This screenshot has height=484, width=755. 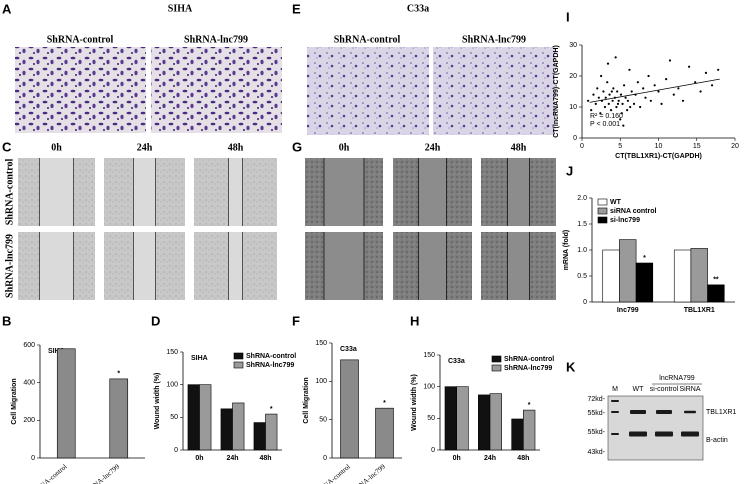 I want to click on time-label: 48h, so click(x=519, y=147).